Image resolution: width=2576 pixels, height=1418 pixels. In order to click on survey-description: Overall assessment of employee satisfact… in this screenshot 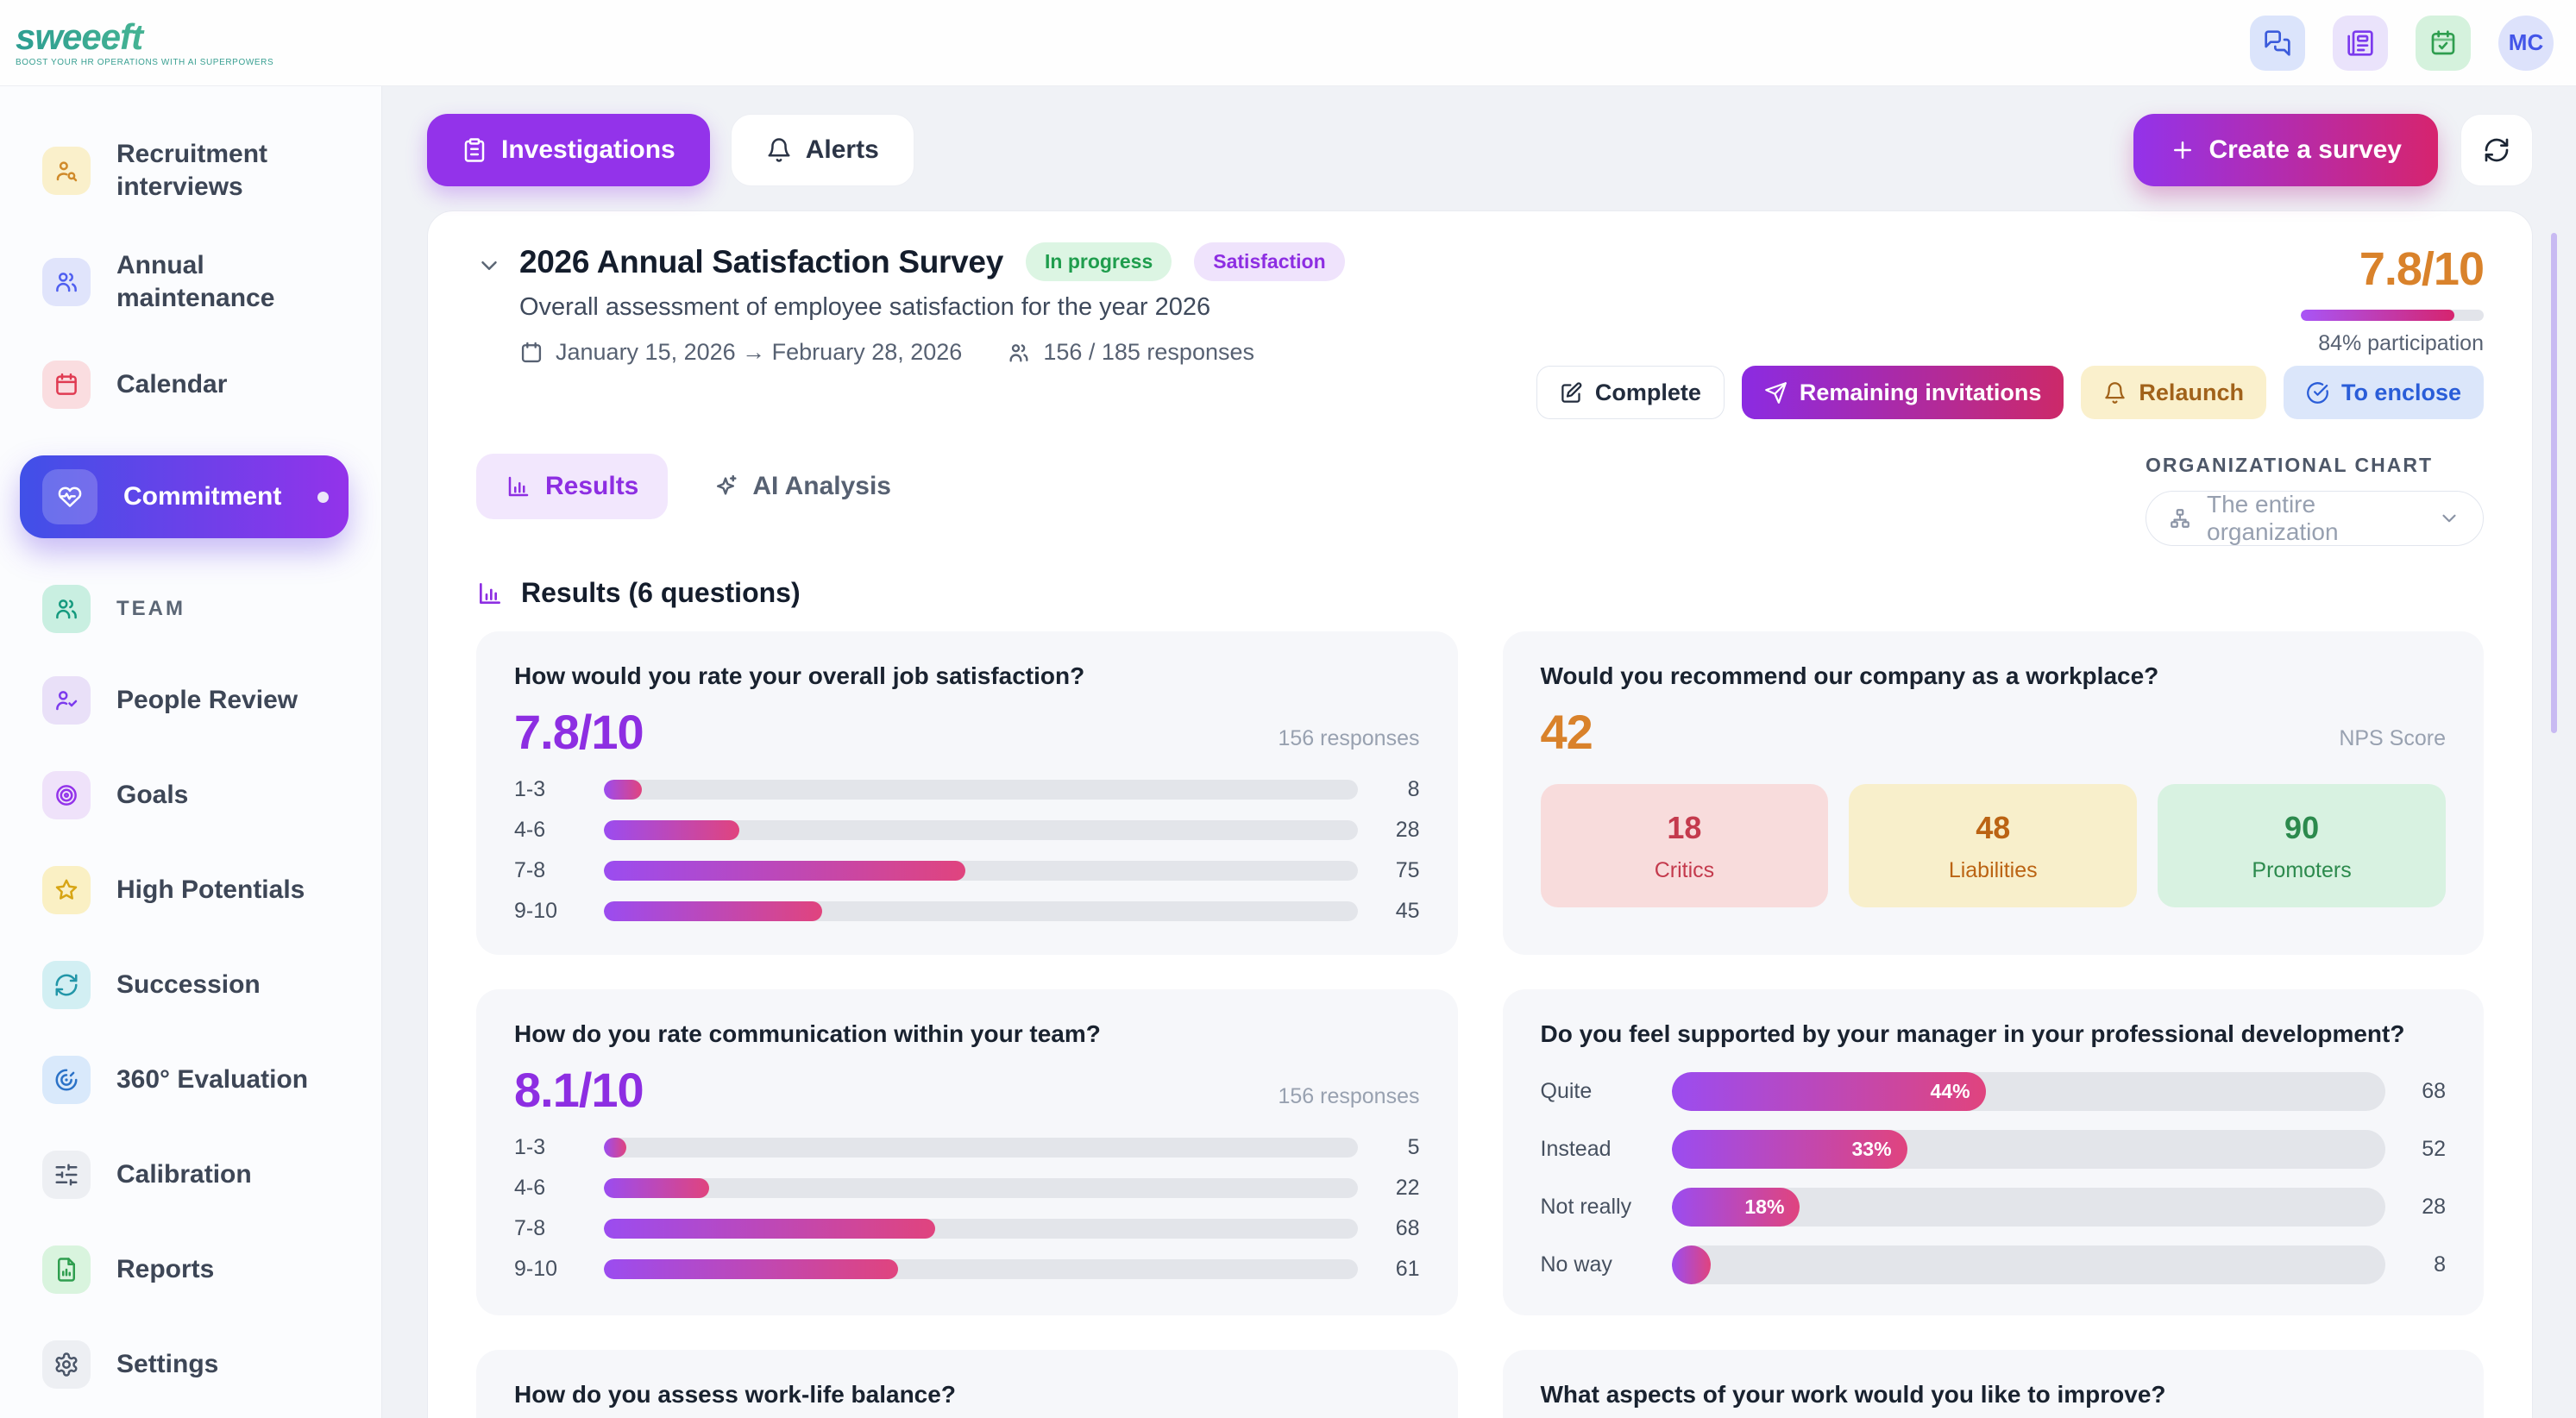, I will do `click(865, 307)`.